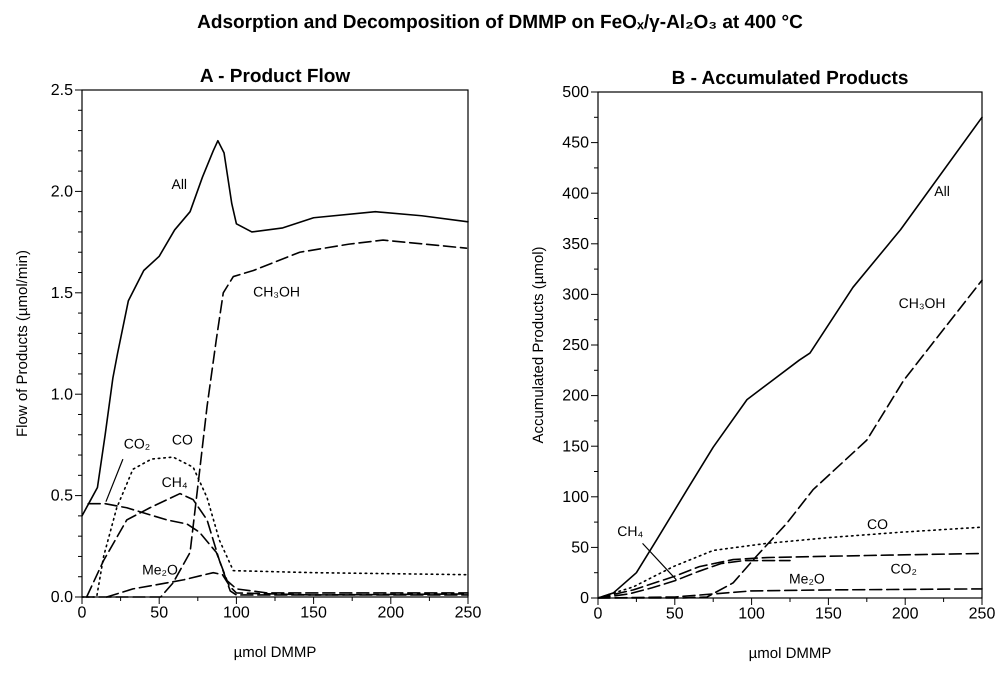  What do you see at coordinates (62, 91) in the screenshot?
I see `y-tick-label: 2.5` at bounding box center [62, 91].